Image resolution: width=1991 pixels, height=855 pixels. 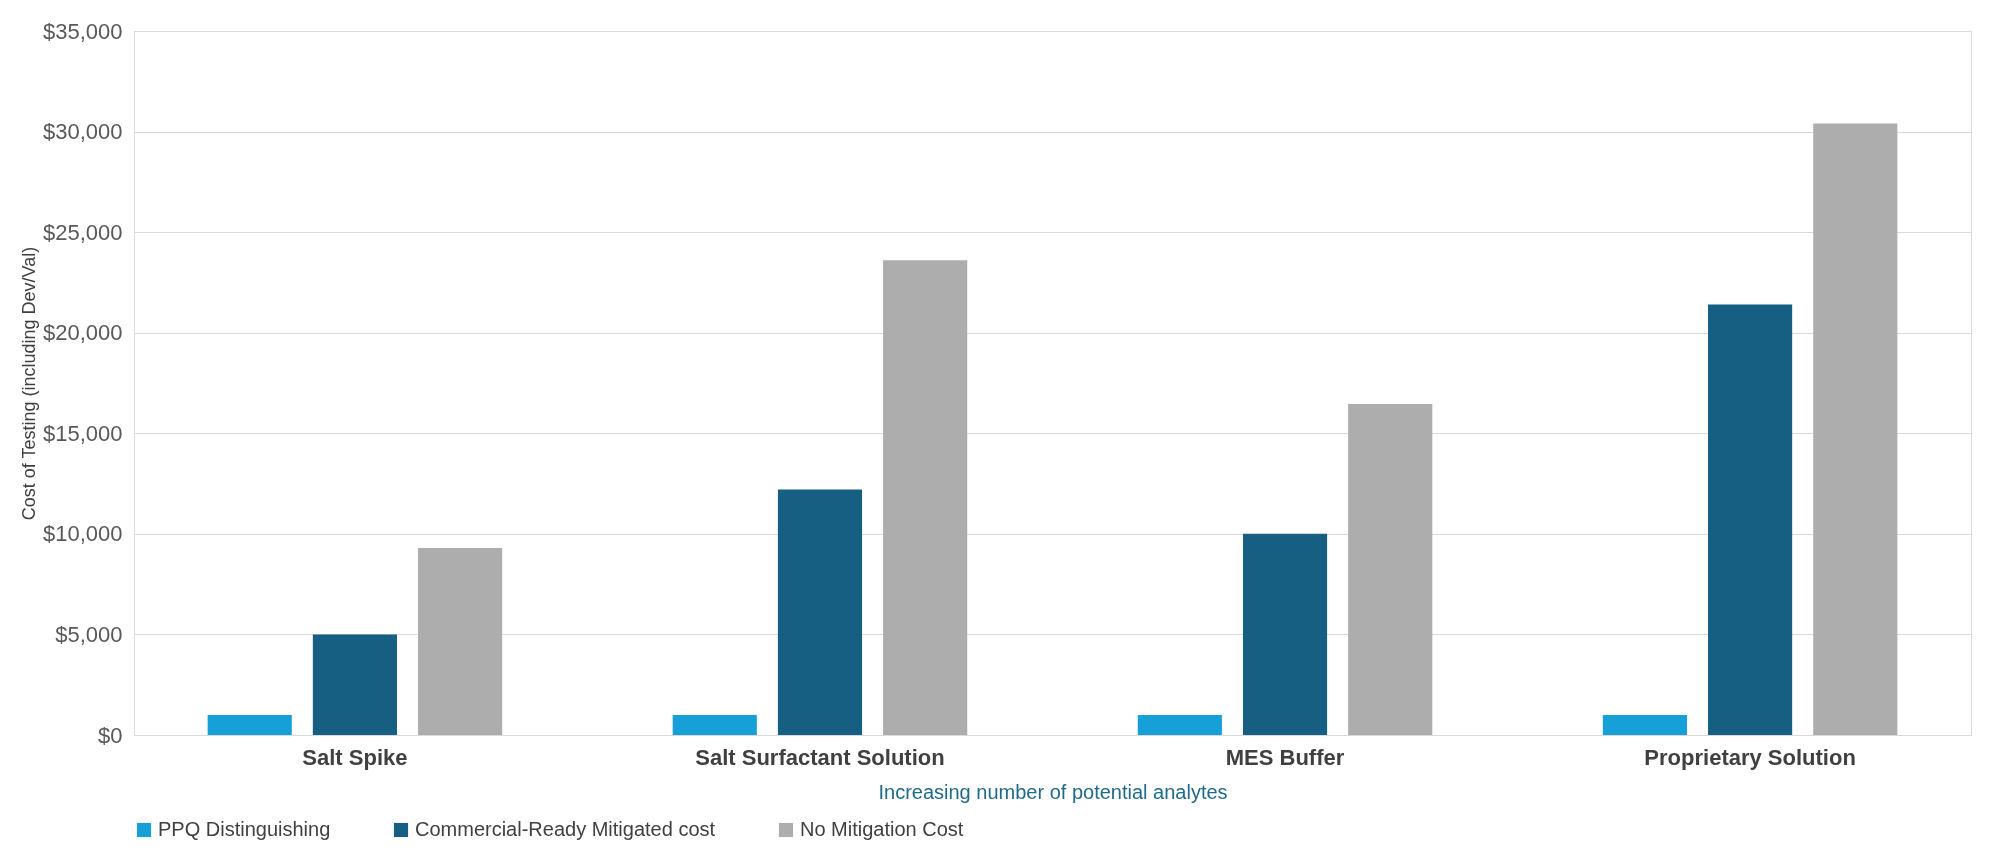 I want to click on y-tick-label: $35,000, so click(x=82, y=31).